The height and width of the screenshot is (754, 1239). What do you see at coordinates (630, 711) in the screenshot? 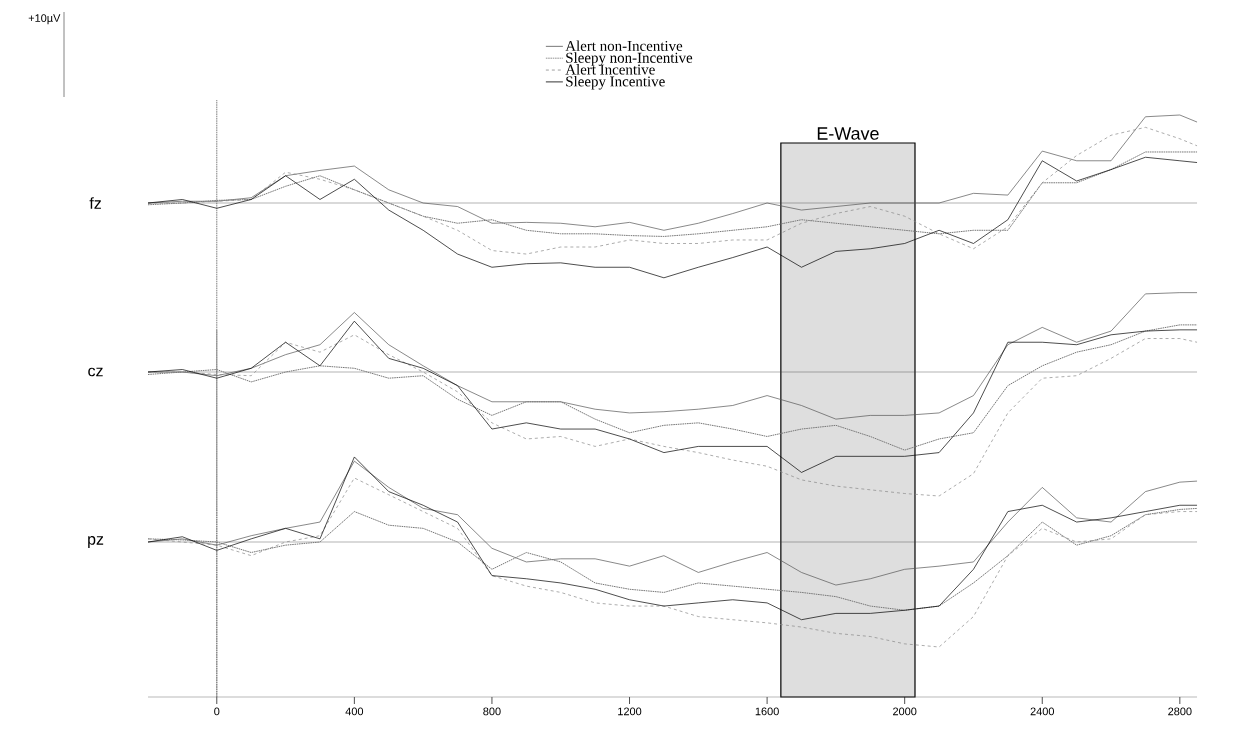
I see `x-tick-label: 1200` at bounding box center [630, 711].